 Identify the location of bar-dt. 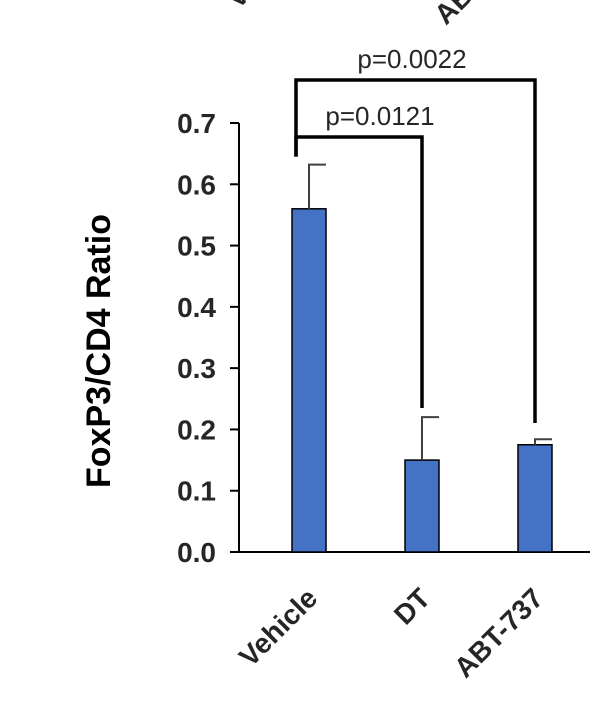
(422, 506).